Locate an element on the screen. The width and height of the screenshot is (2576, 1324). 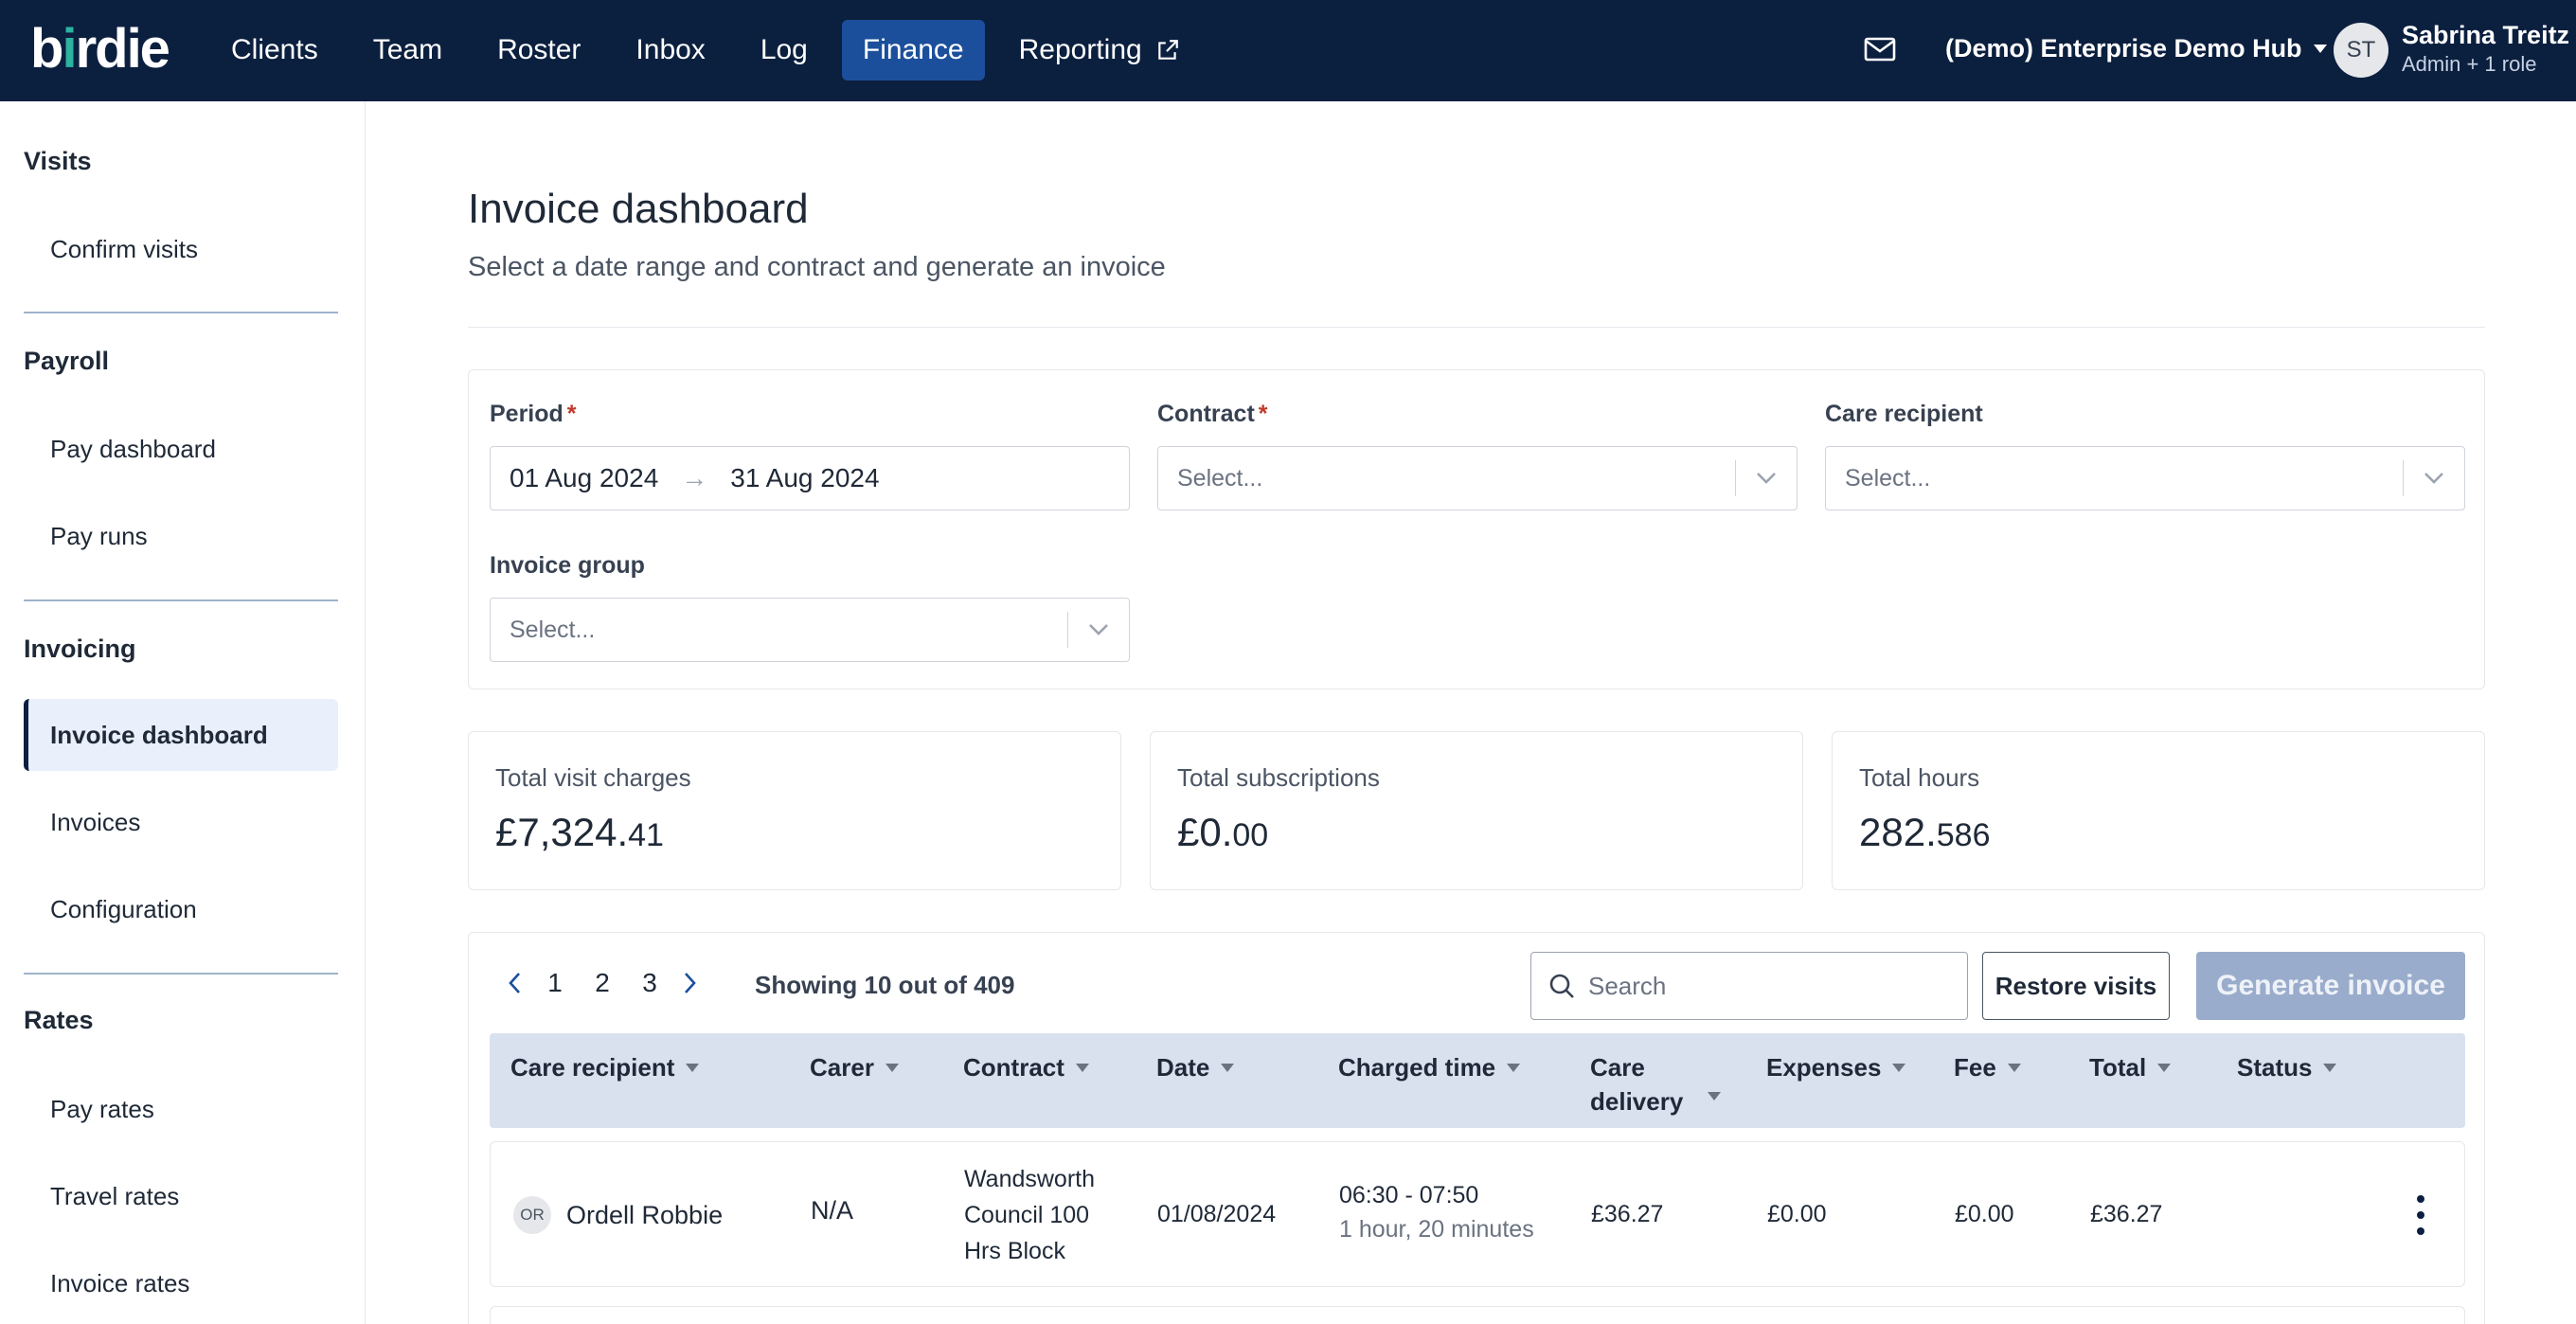
column-header-status: Status is located at coordinates (2287, 1067).